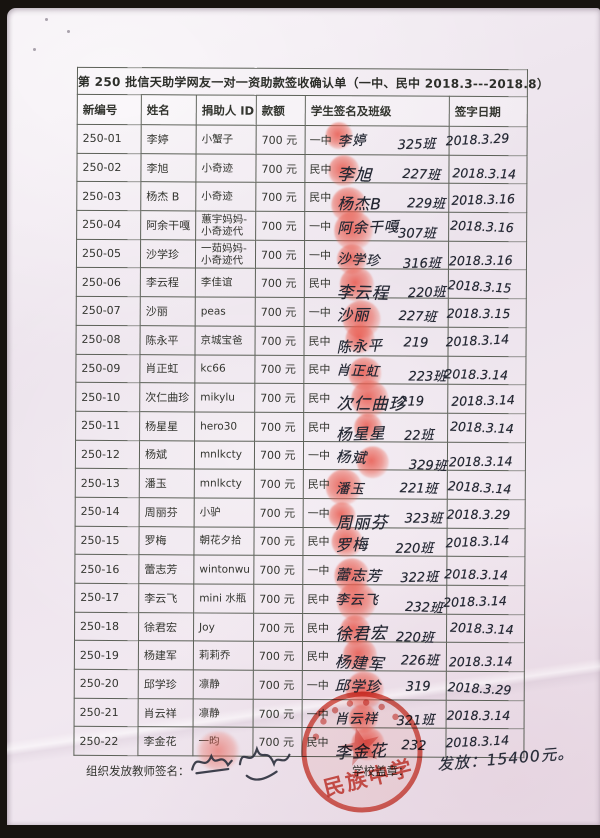  I want to click on class-number: 226班, so click(419, 661).